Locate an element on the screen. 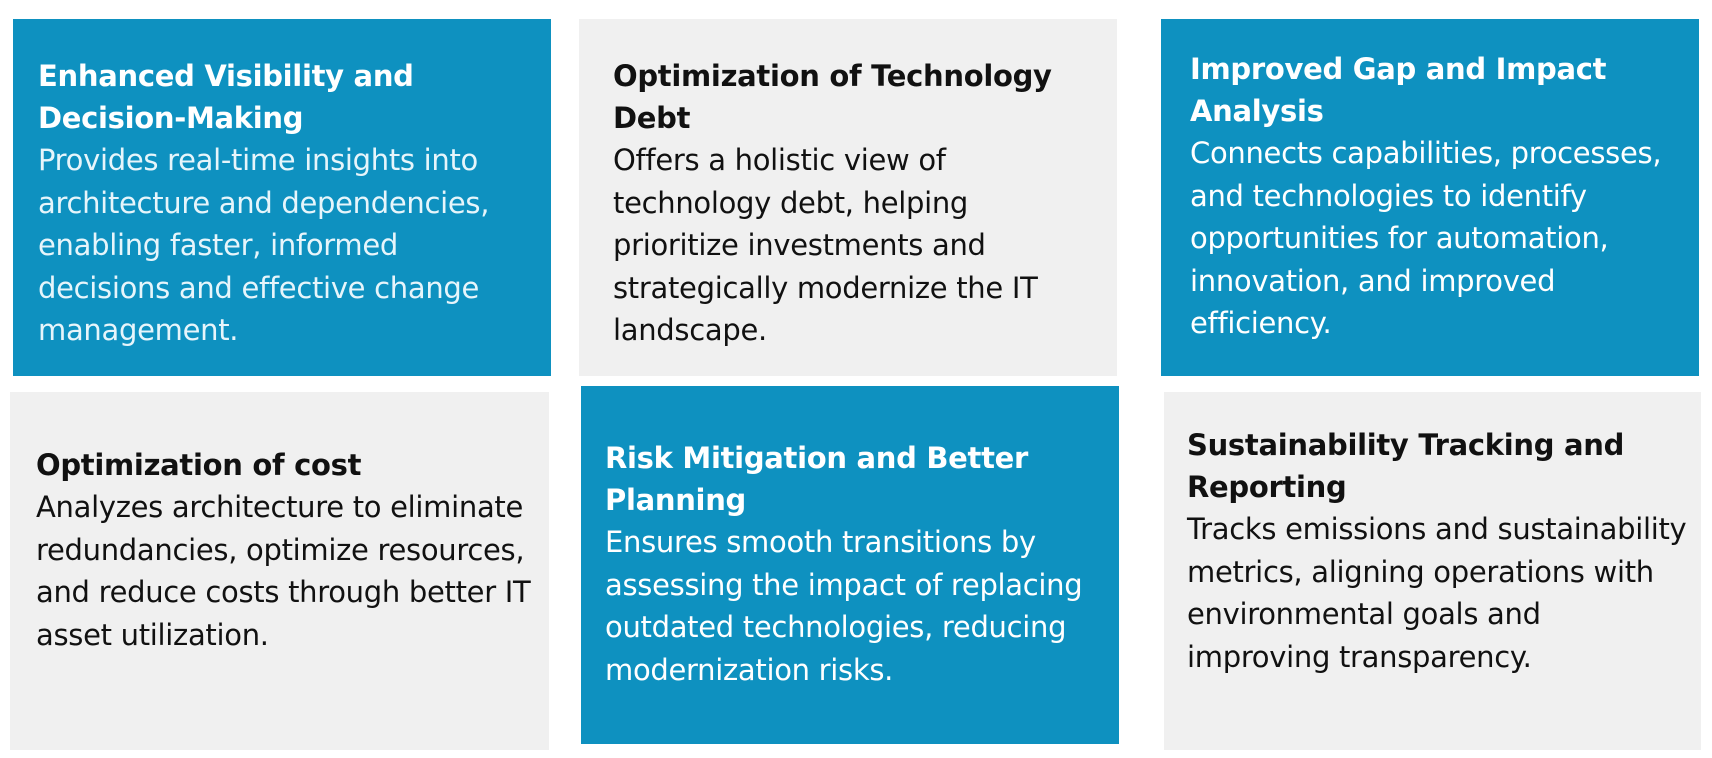 Image resolution: width=1712 pixels, height=758 pixels. card-title: Optimization of cost is located at coordinates (199, 465).